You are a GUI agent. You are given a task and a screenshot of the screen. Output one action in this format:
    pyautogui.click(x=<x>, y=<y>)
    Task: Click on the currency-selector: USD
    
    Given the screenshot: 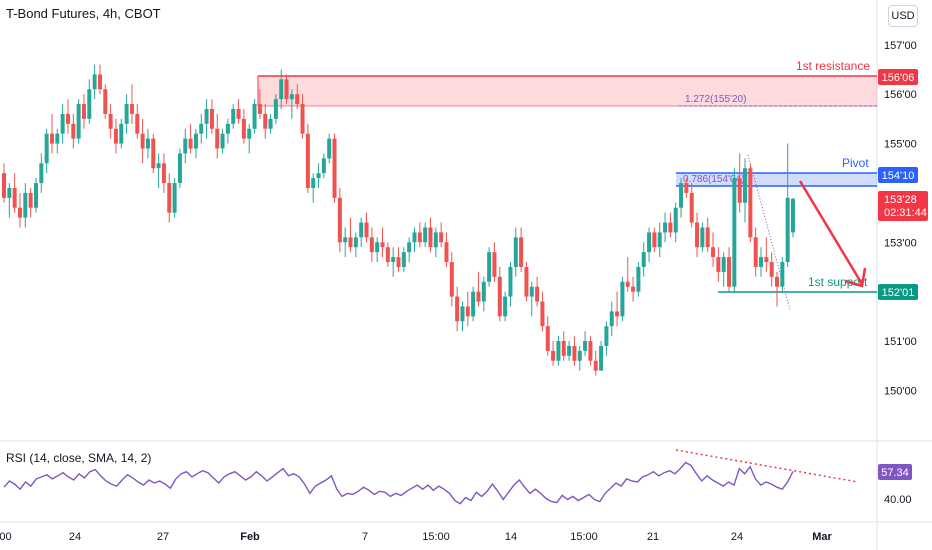 What is the action you would take?
    pyautogui.click(x=903, y=16)
    